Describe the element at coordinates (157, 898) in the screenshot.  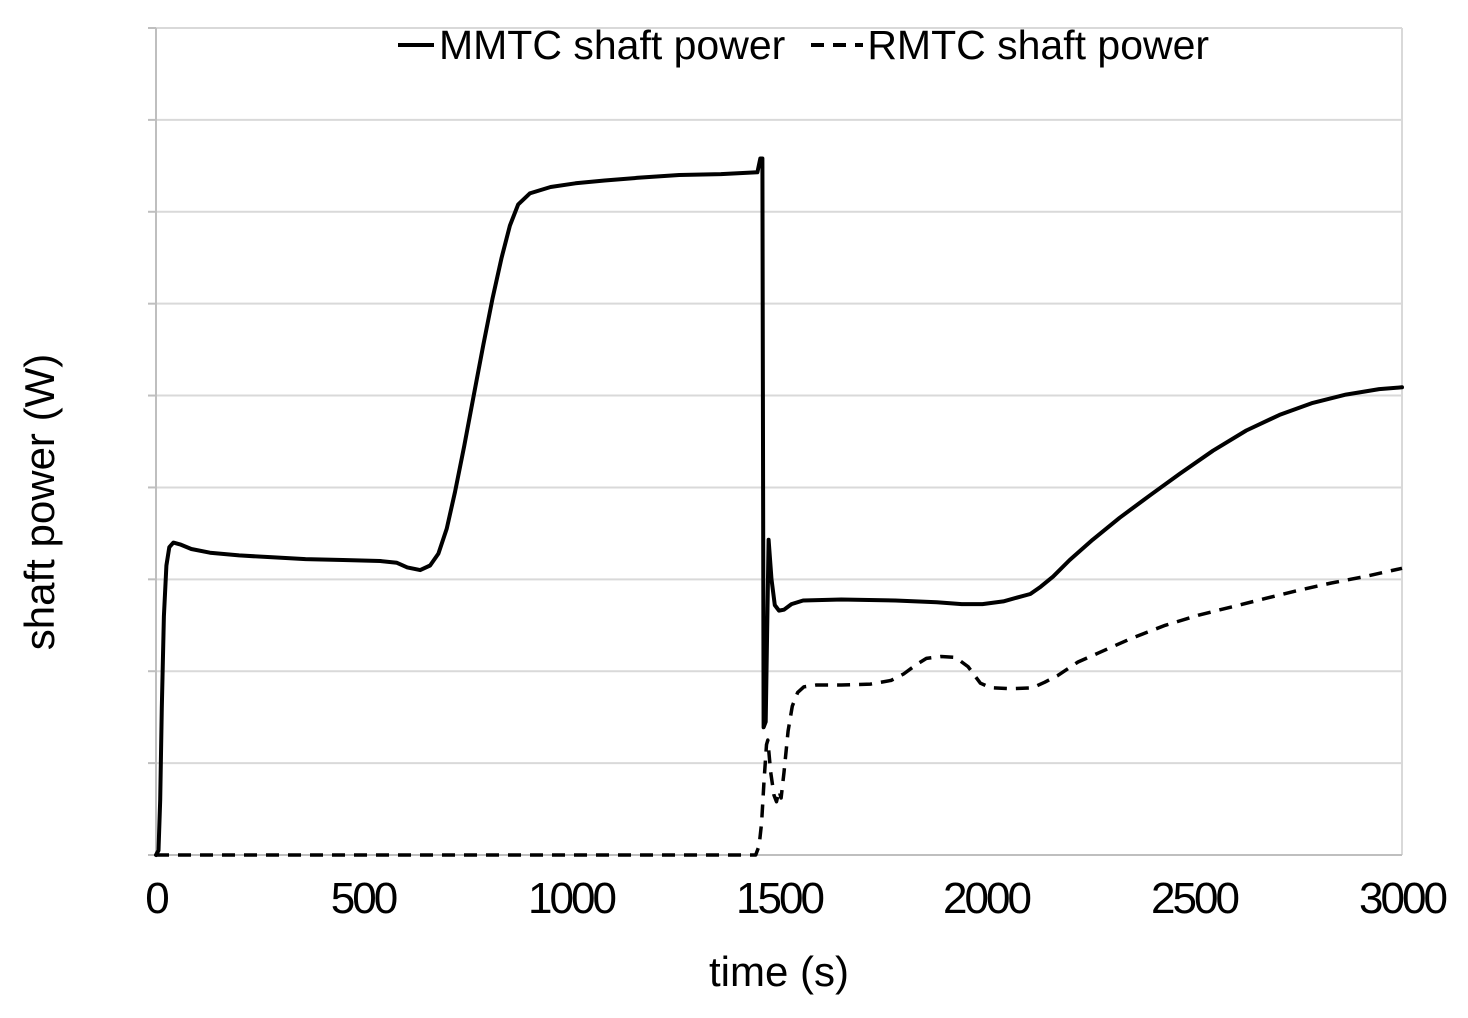
I see `x-tick-0: 0` at that location.